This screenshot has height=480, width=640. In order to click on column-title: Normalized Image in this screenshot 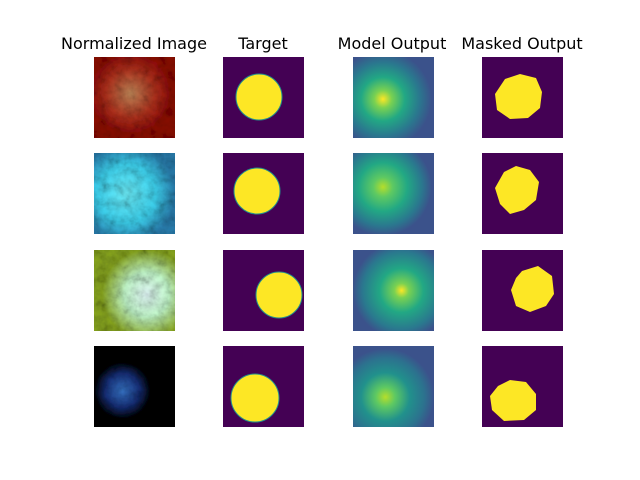, I will do `click(134, 43)`.